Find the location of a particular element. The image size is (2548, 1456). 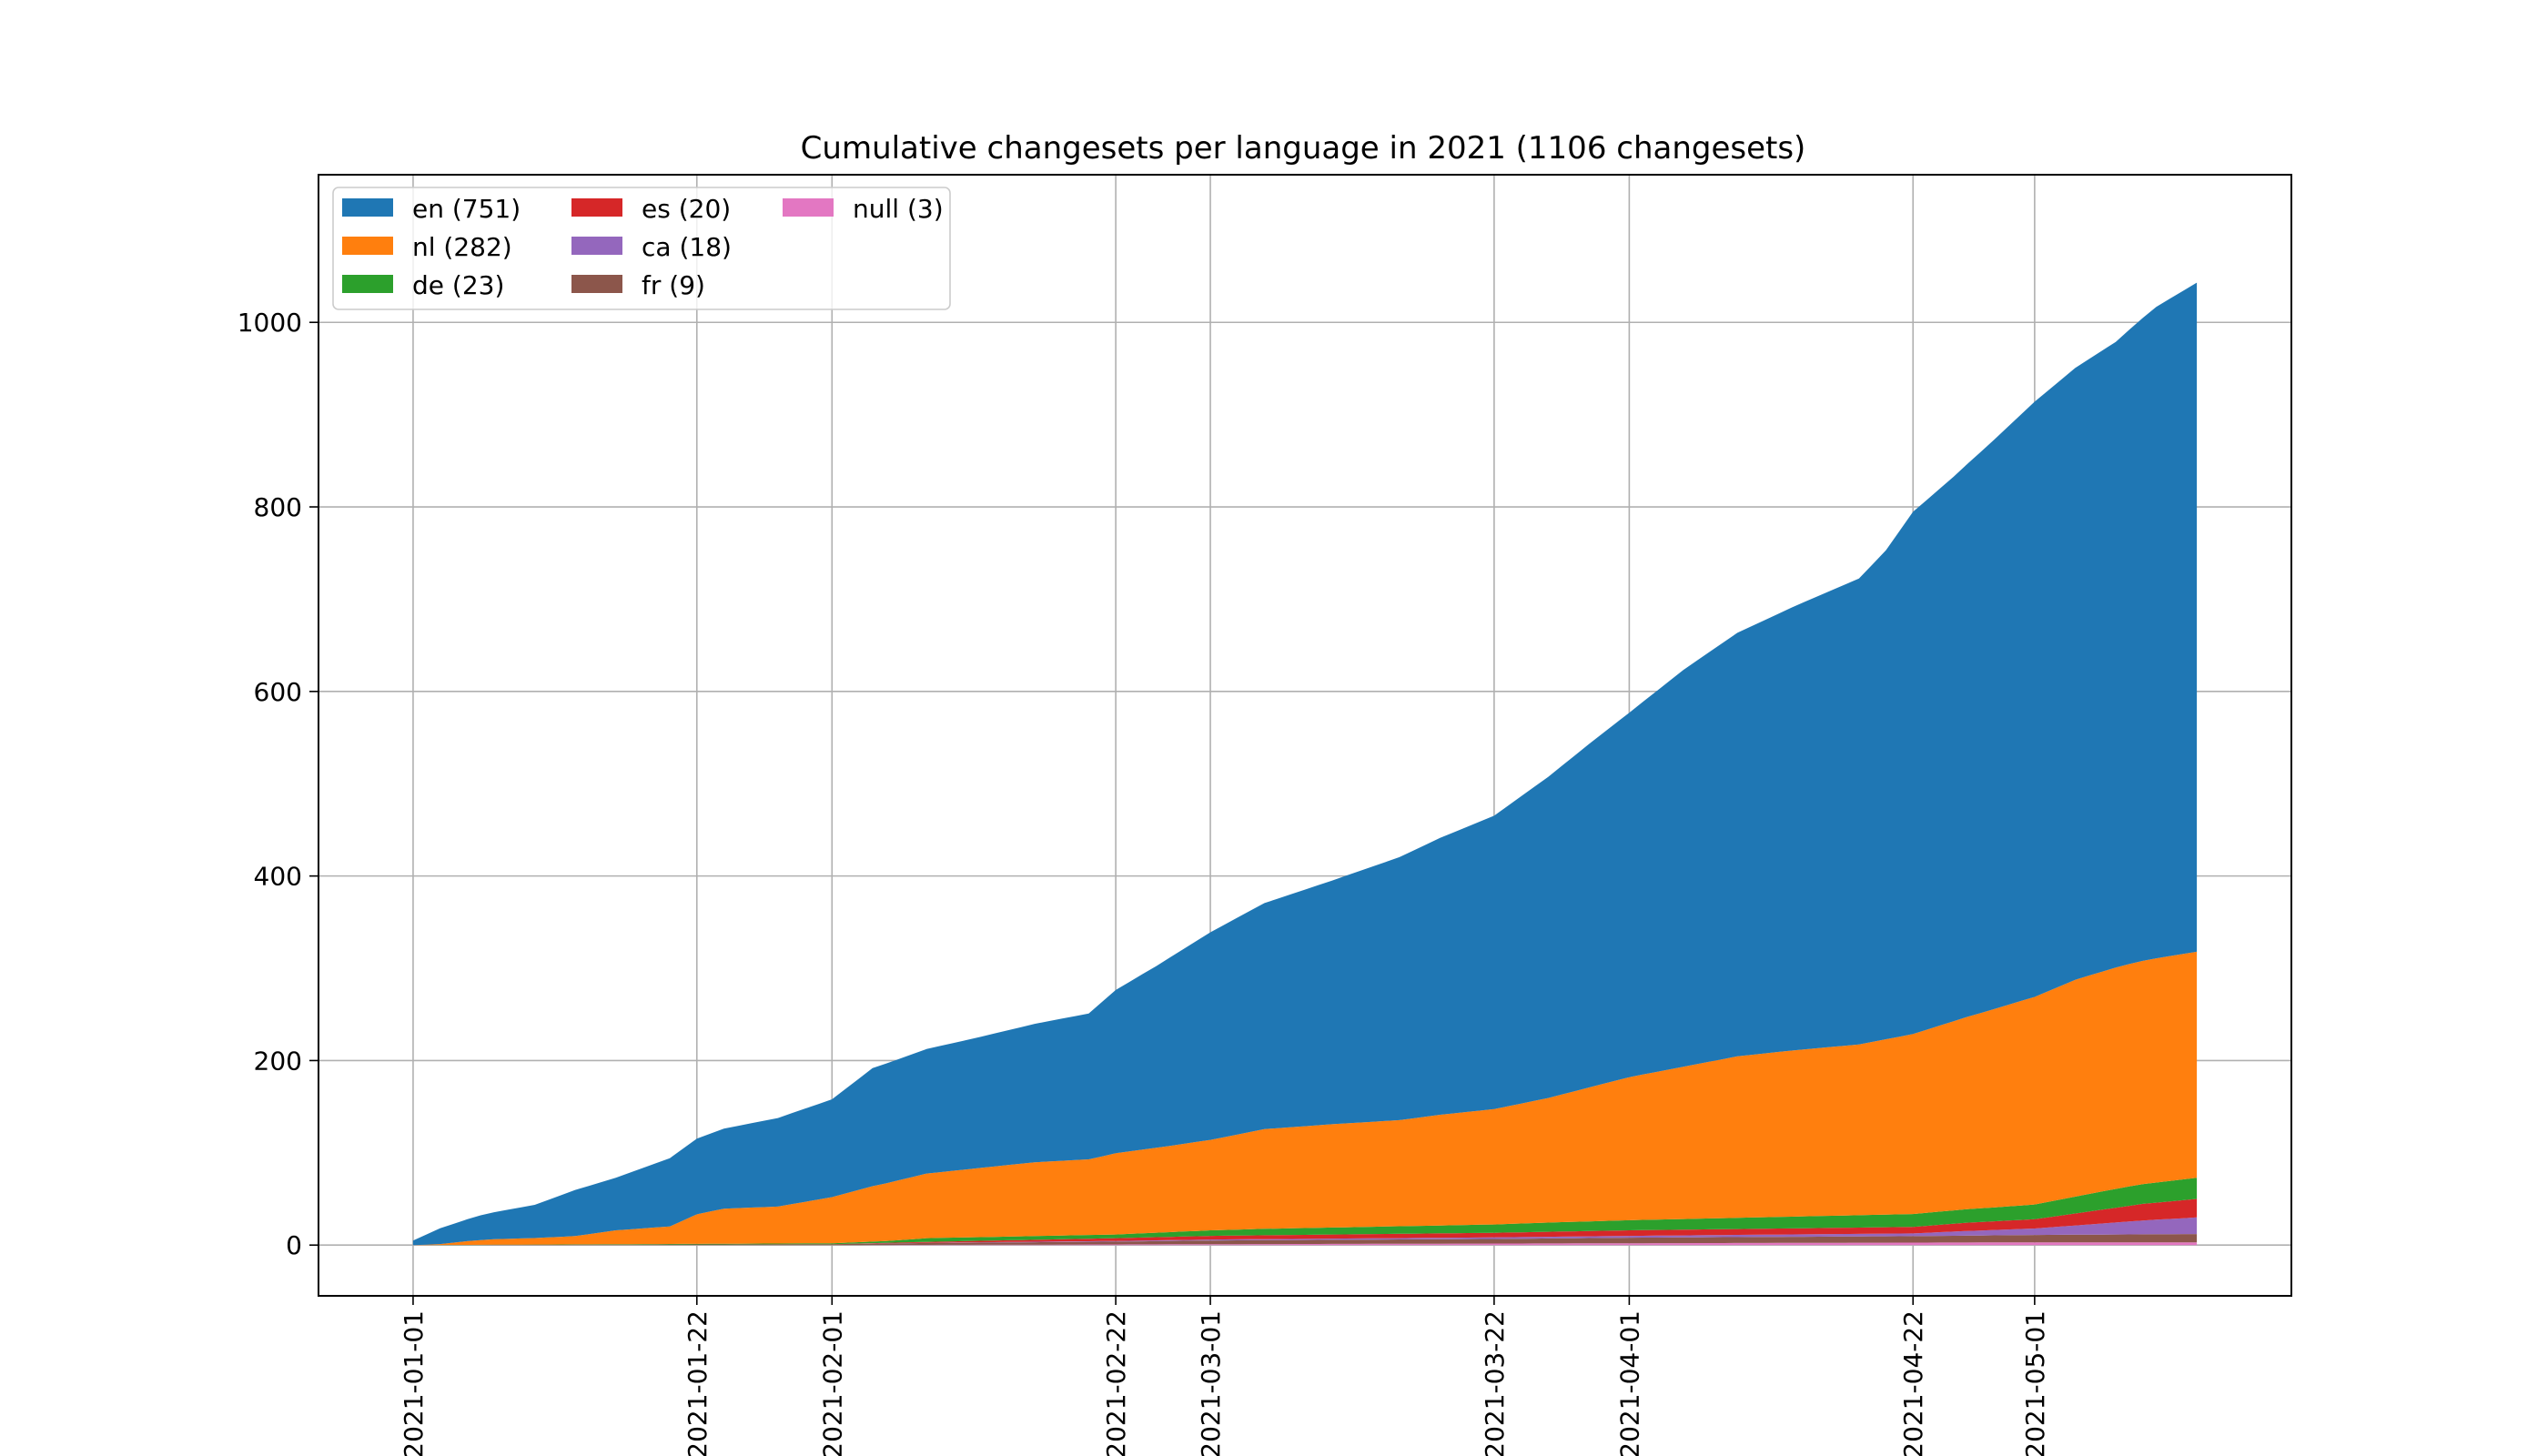

y-tick-label: 200 is located at coordinates (278, 1061).